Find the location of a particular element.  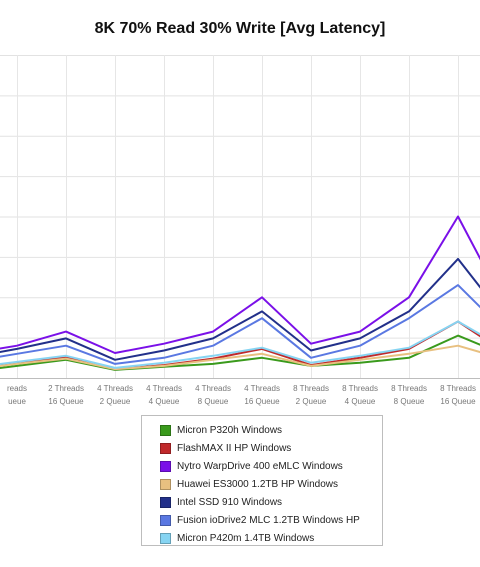

x-tick-label: ueue is located at coordinates (17, 401).